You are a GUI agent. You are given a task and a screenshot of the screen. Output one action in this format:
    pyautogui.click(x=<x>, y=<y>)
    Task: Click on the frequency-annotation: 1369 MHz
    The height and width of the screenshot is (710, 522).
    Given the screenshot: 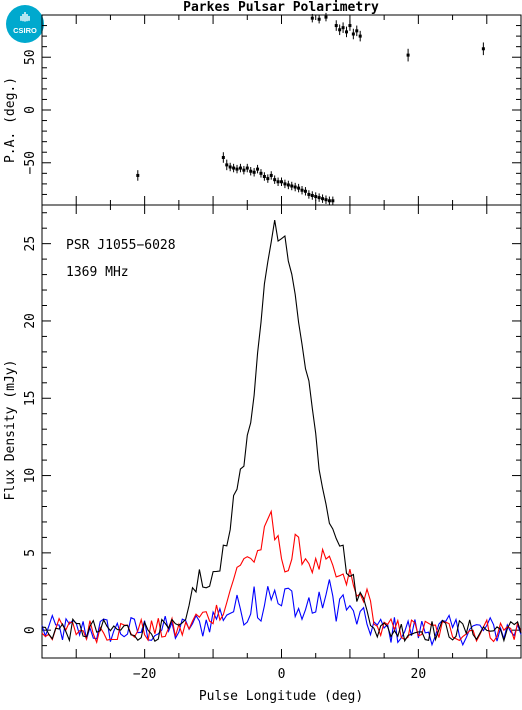 What is the action you would take?
    pyautogui.click(x=97, y=272)
    